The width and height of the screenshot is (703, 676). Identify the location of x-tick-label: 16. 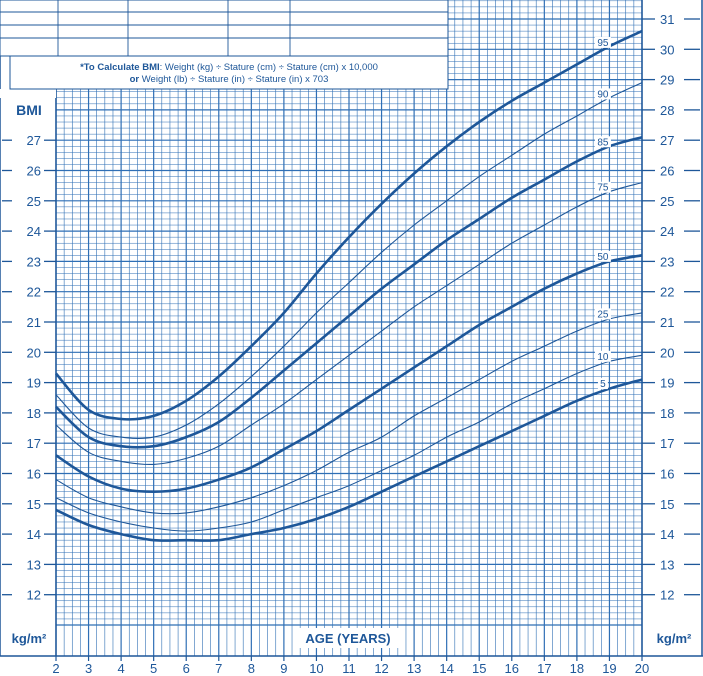
(512, 668).